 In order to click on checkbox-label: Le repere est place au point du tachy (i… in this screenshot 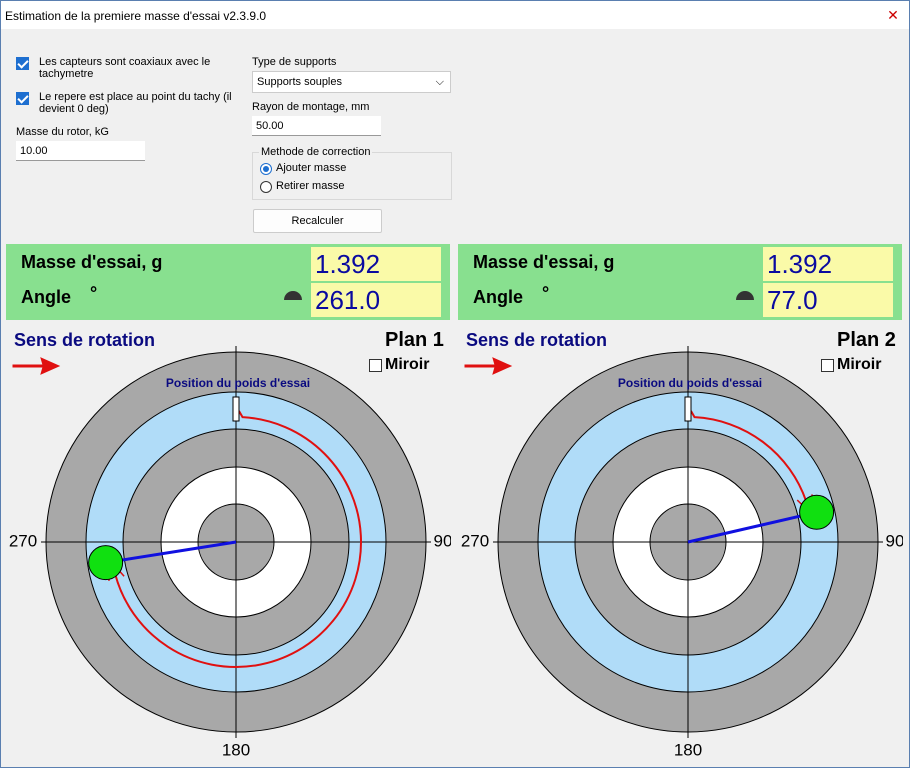, I will do `click(135, 103)`.